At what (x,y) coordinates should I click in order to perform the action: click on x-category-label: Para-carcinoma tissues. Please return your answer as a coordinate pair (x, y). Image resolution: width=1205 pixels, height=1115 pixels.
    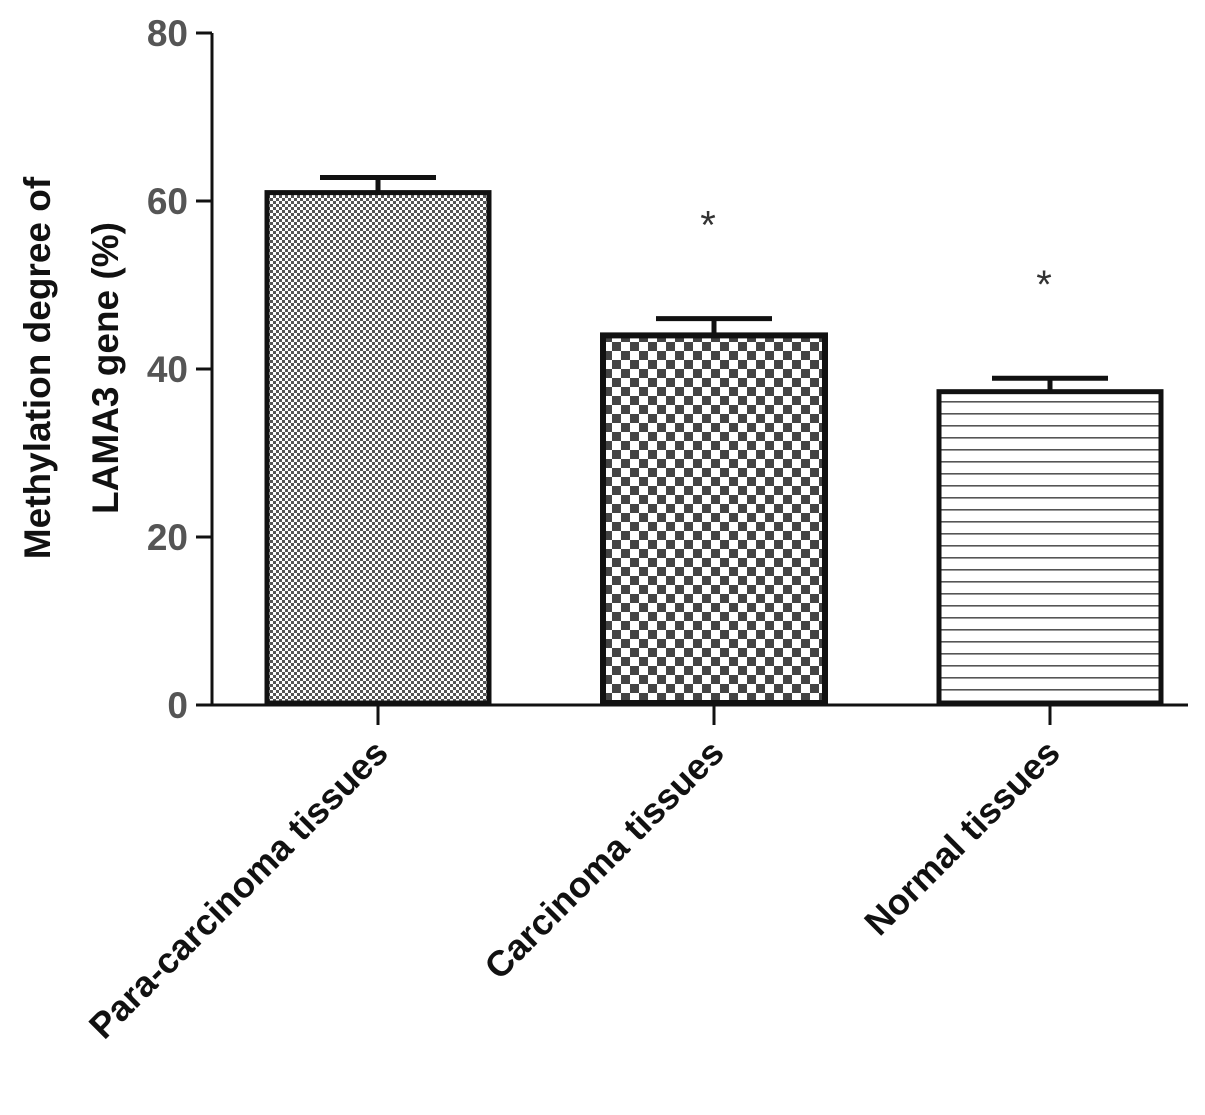
    Looking at the image, I should click on (238, 889).